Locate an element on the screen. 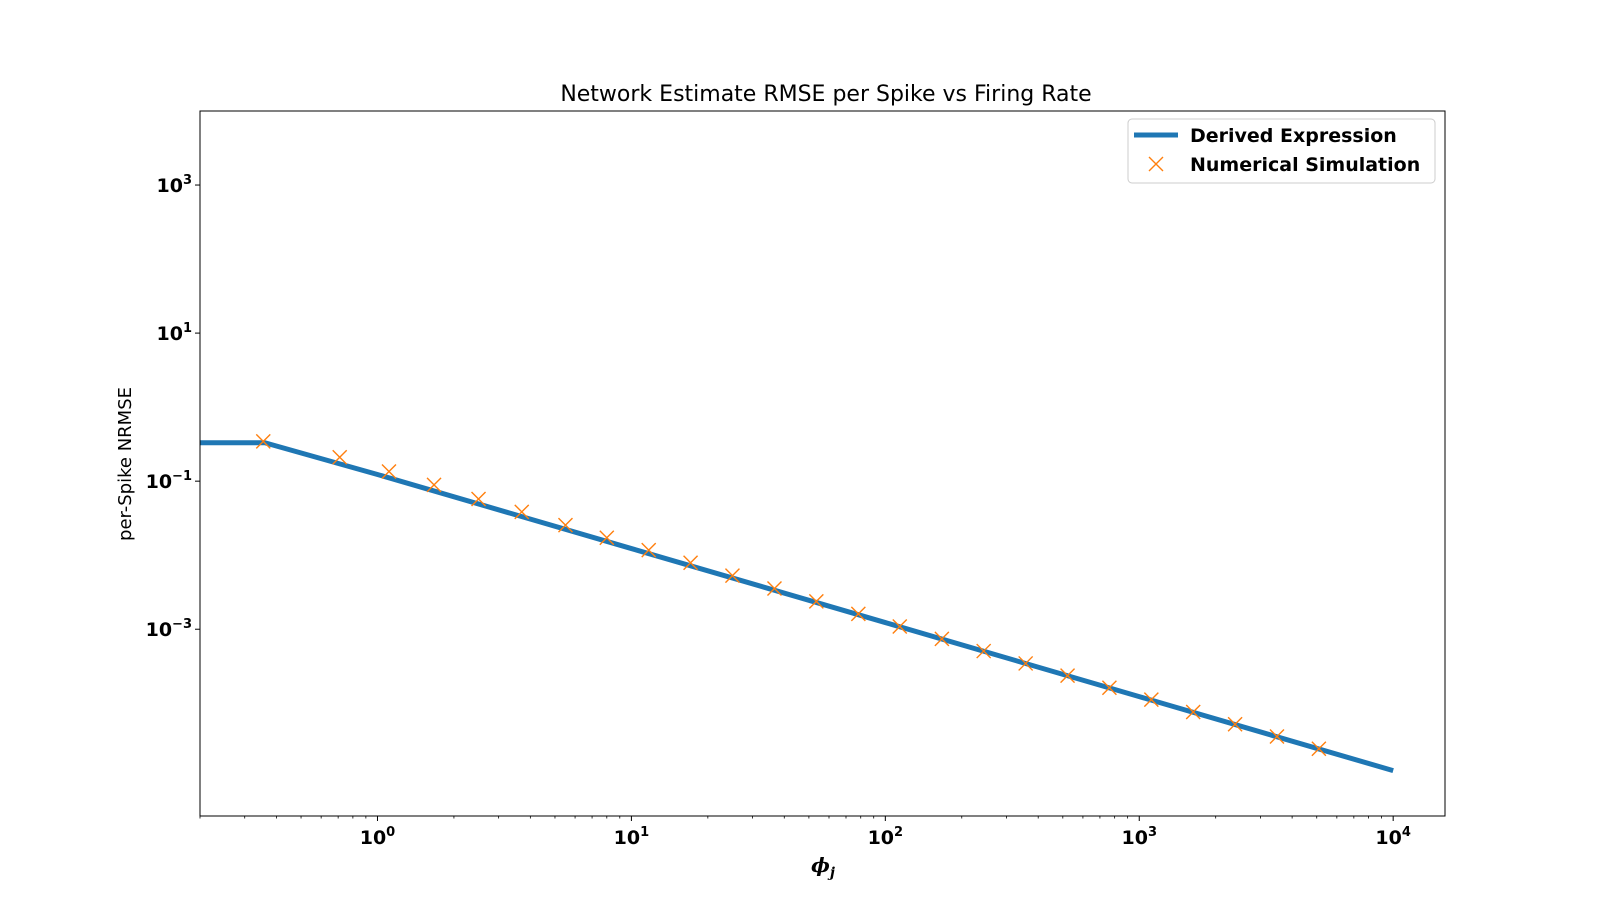  y-tick-label-exponent: 3 is located at coordinates (187, 180).